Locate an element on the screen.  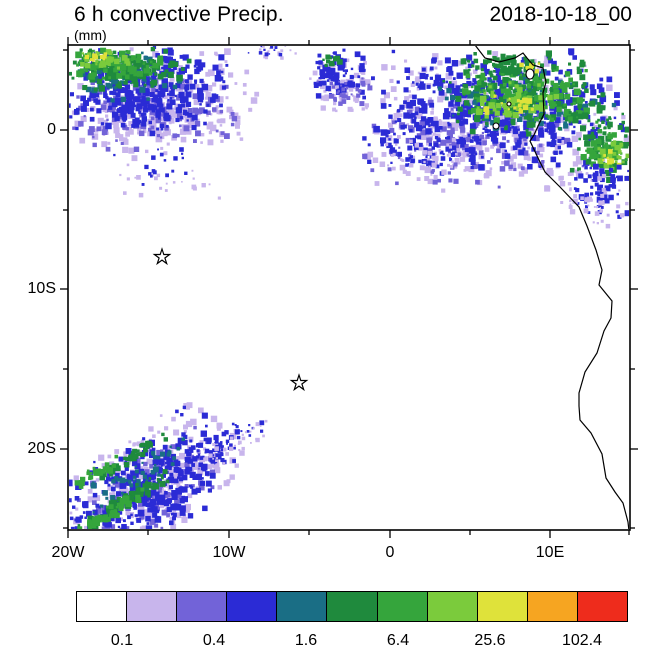
colorbar-tick-label: 6.4 is located at coordinates (398, 640).